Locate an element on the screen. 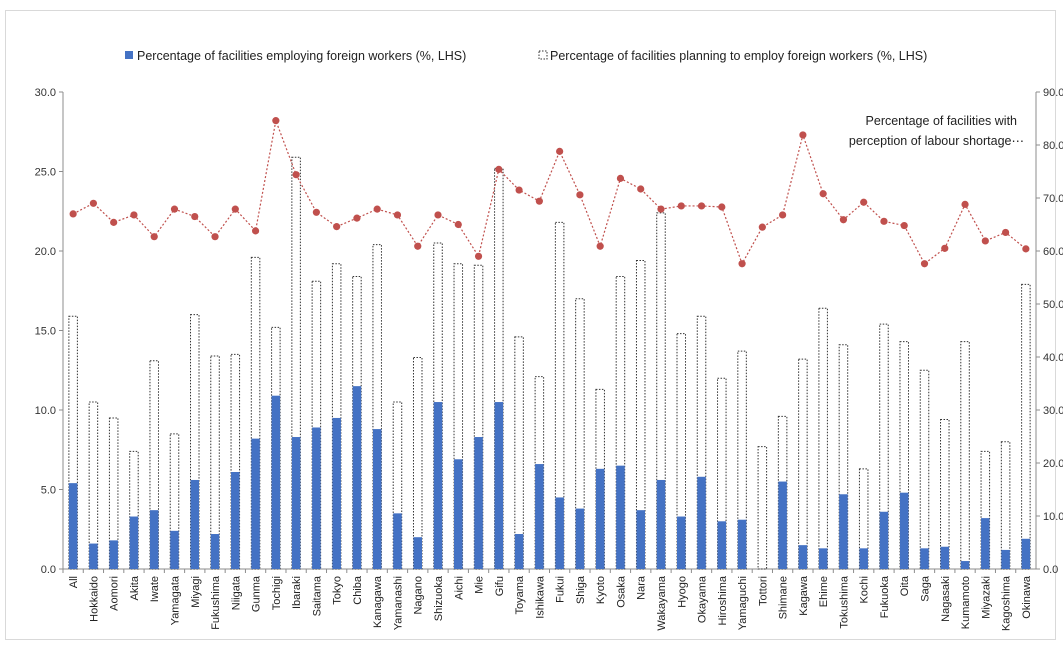 This screenshot has width=1063, height=647. x-tick-label: Kumamoto is located at coordinates (966, 602).